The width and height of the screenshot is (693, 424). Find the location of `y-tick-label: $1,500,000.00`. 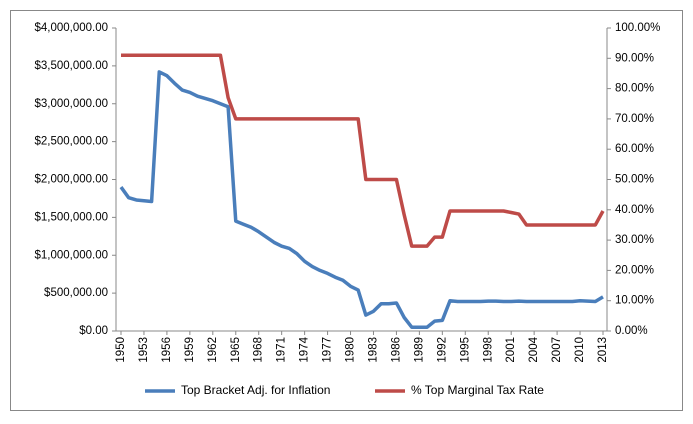

y-tick-label: $1,500,000.00 is located at coordinates (71, 217).